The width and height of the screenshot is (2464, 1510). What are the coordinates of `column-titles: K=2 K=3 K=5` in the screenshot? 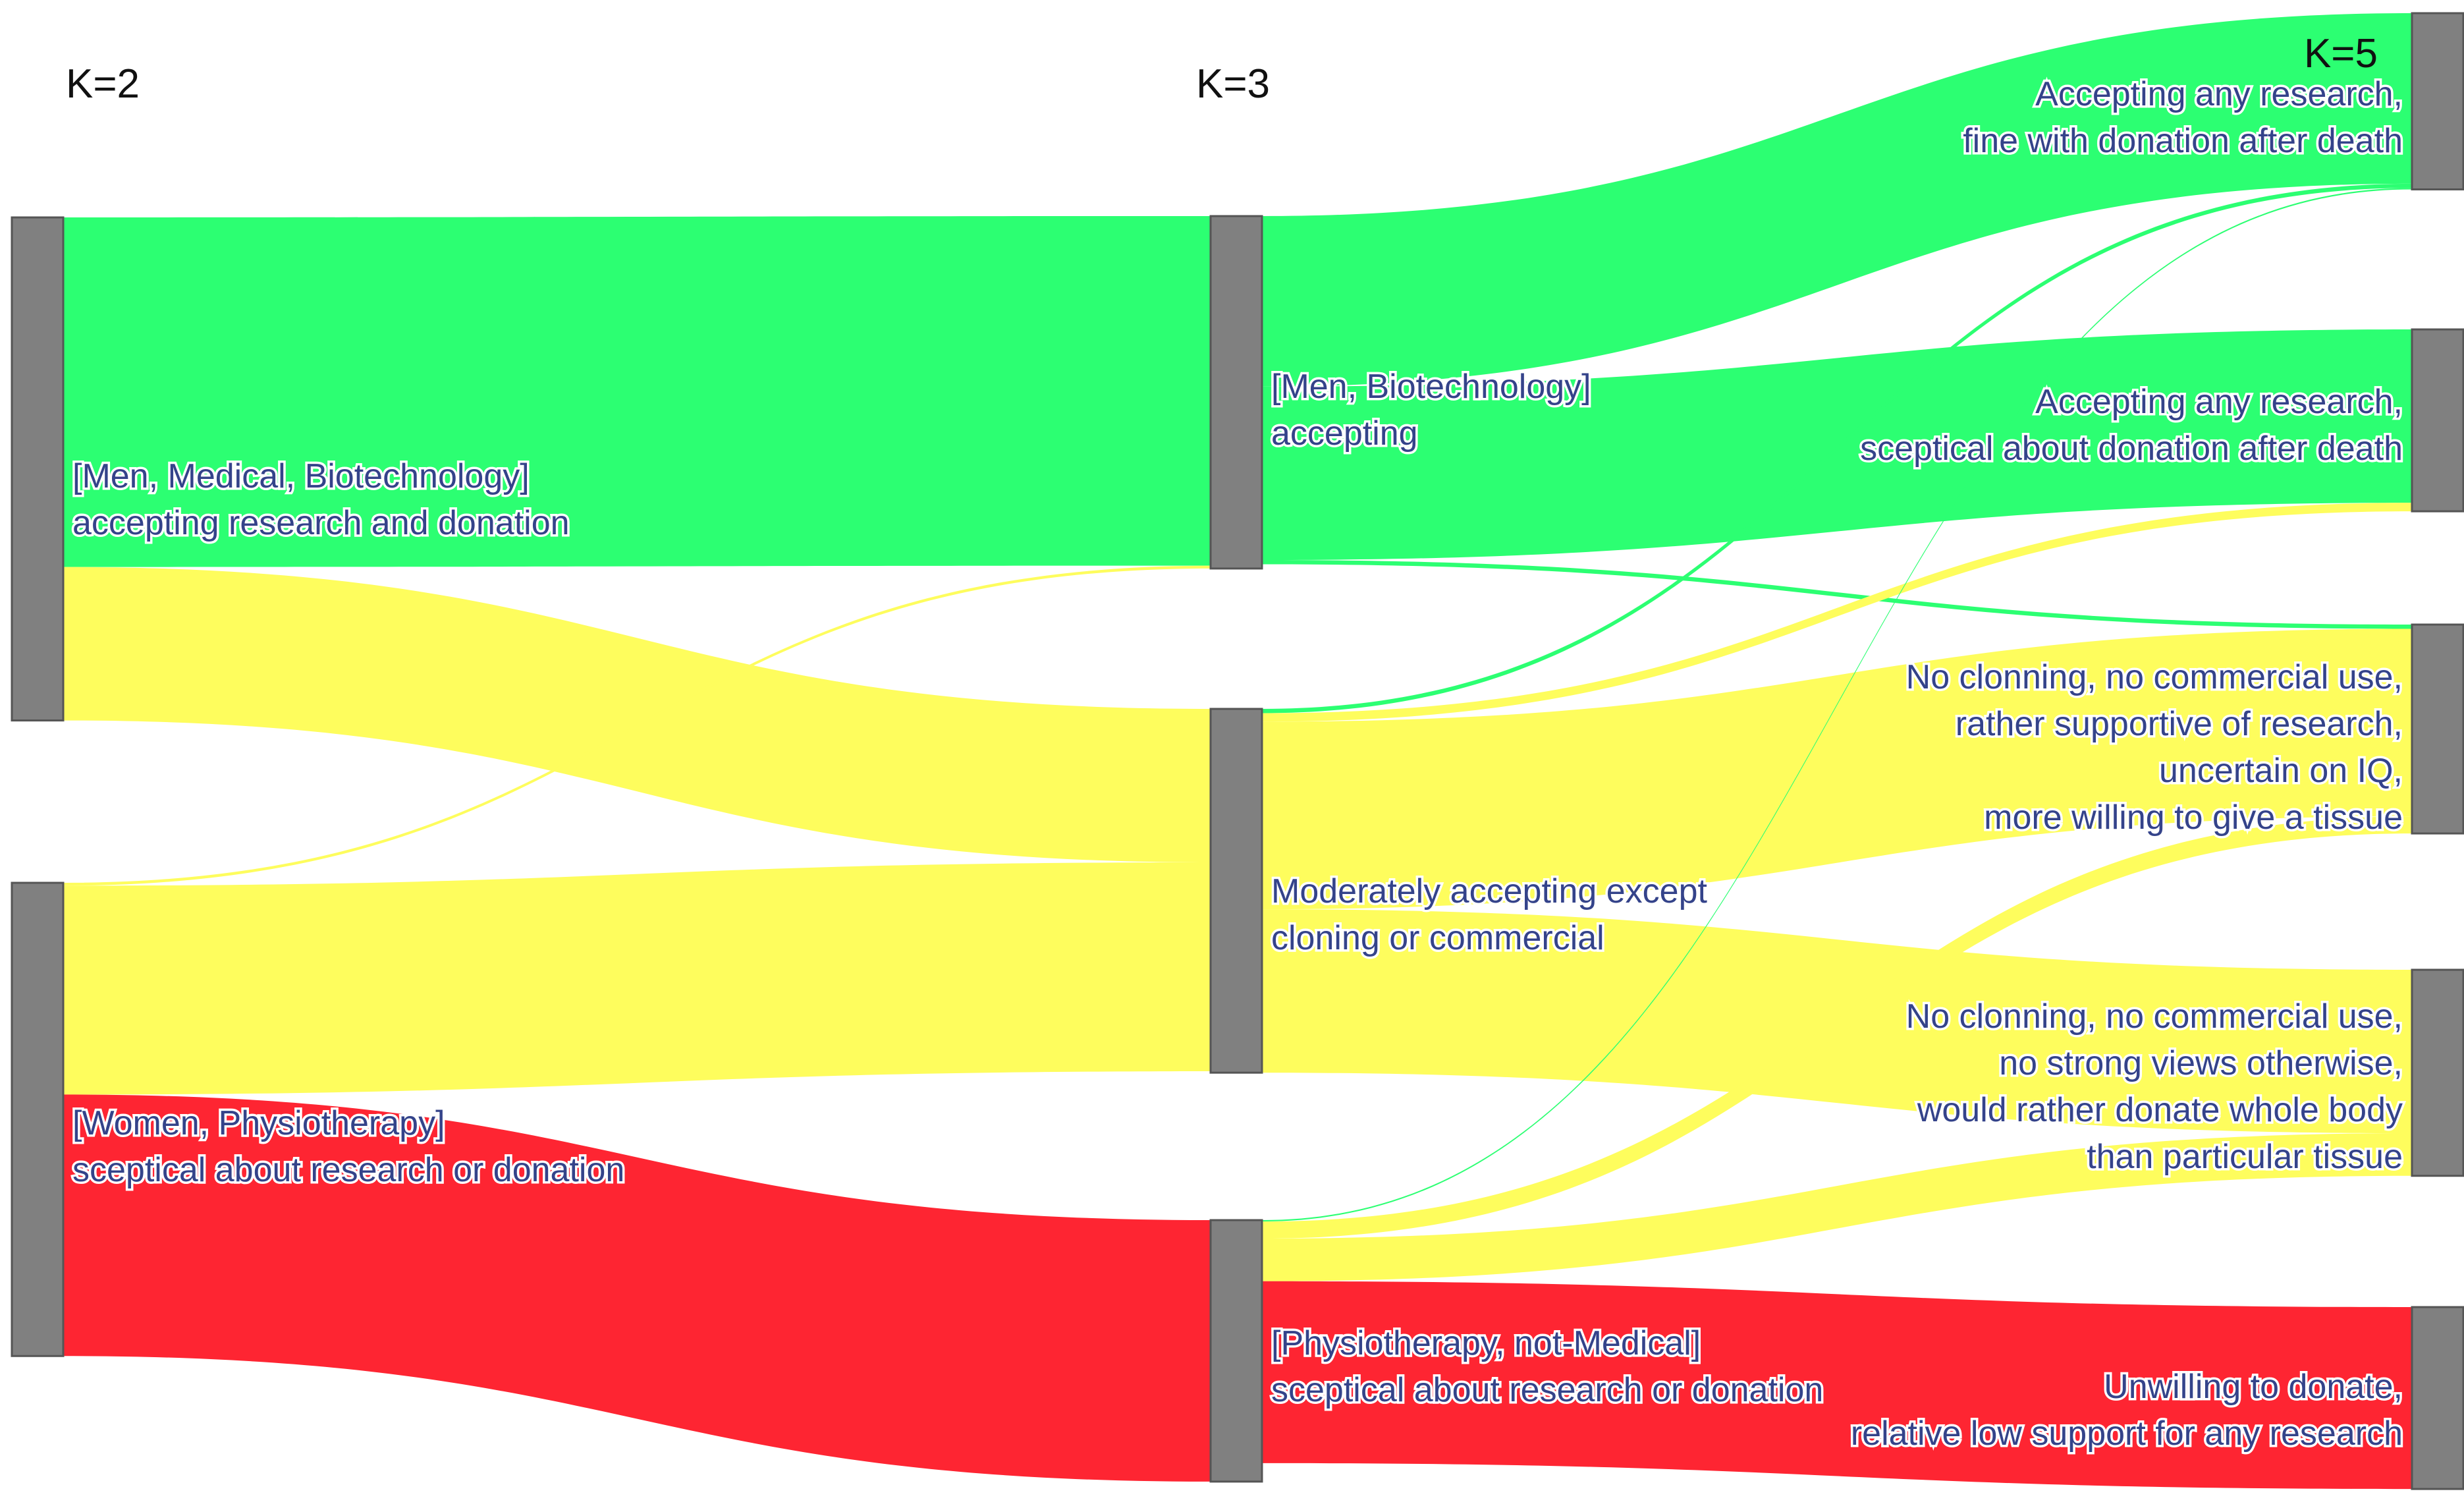 It's located at (1222, 69).